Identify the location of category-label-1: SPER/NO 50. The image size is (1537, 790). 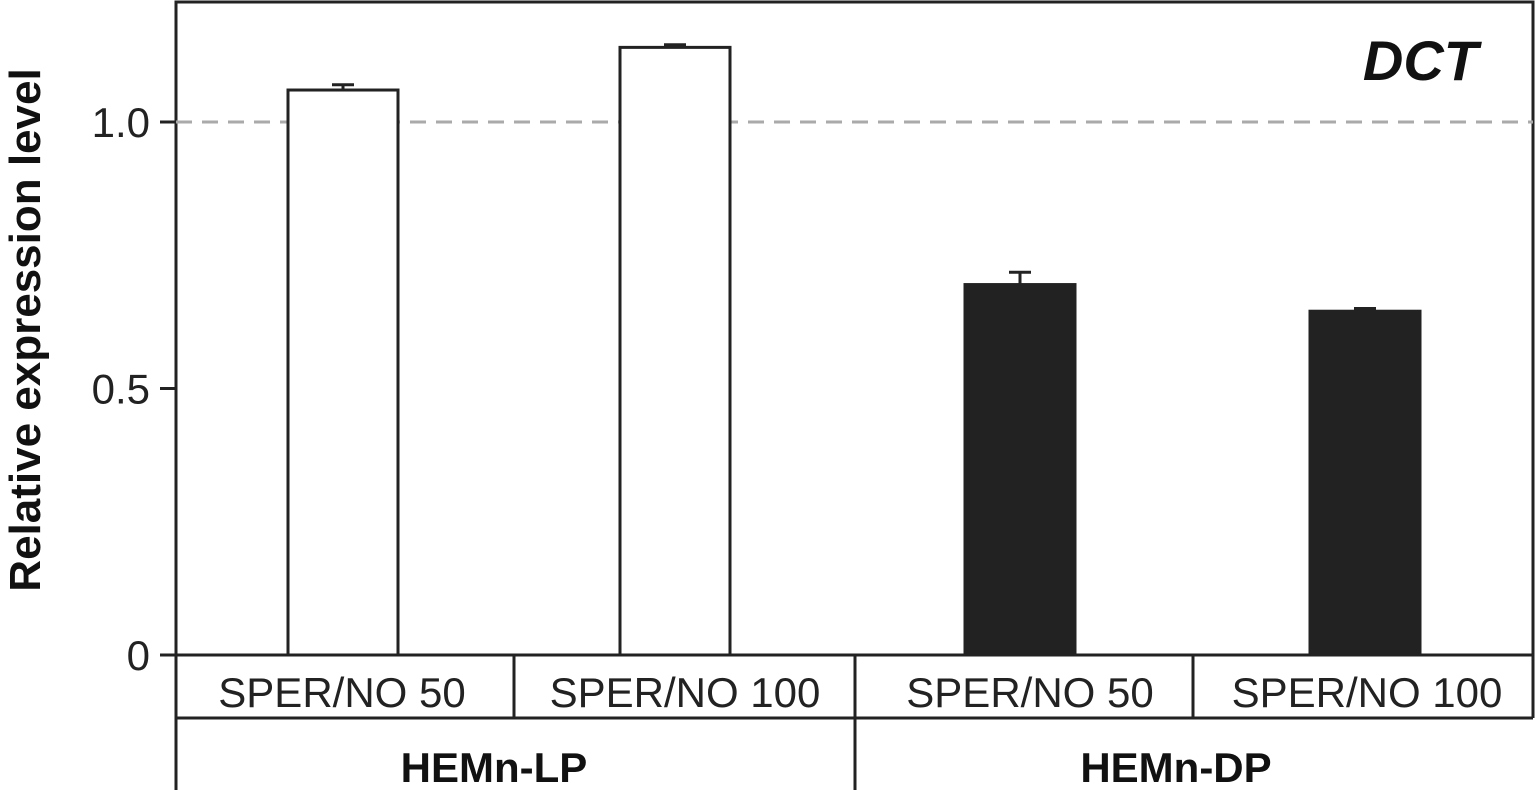
(341, 692).